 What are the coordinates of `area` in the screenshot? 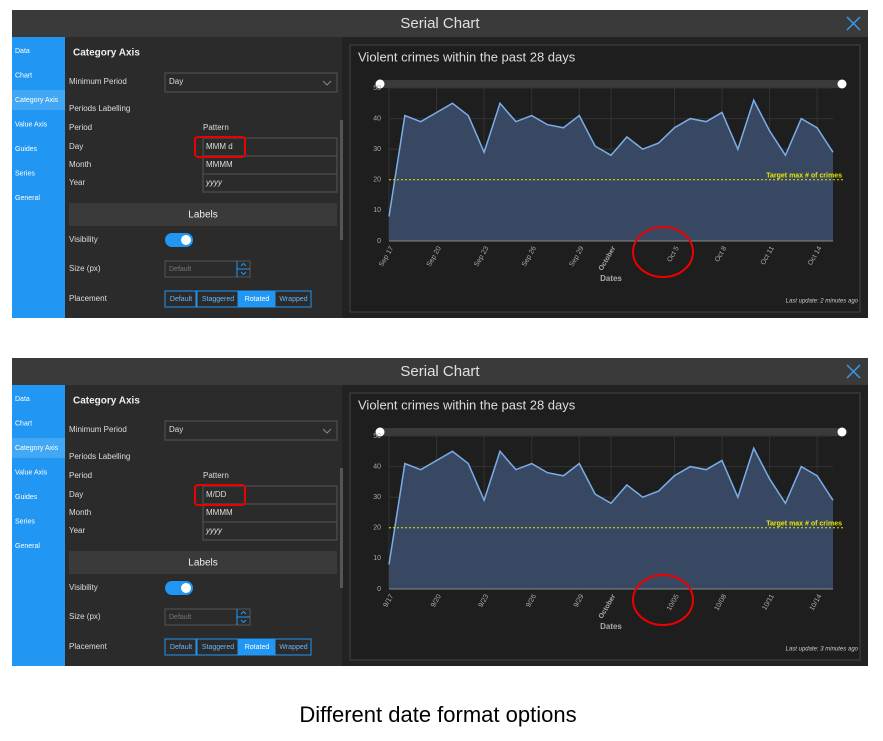 It's located at (611, 518).